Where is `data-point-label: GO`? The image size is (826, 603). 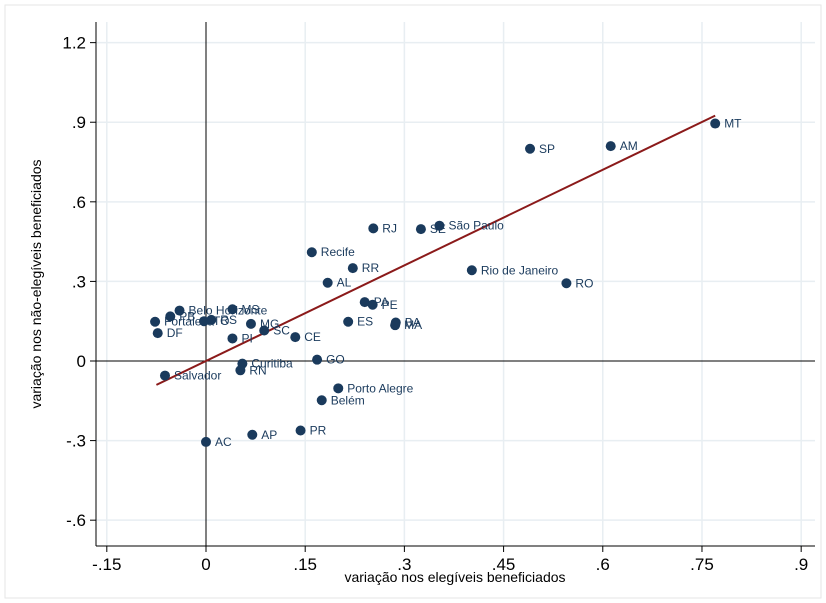
data-point-label: GO is located at coordinates (335, 360).